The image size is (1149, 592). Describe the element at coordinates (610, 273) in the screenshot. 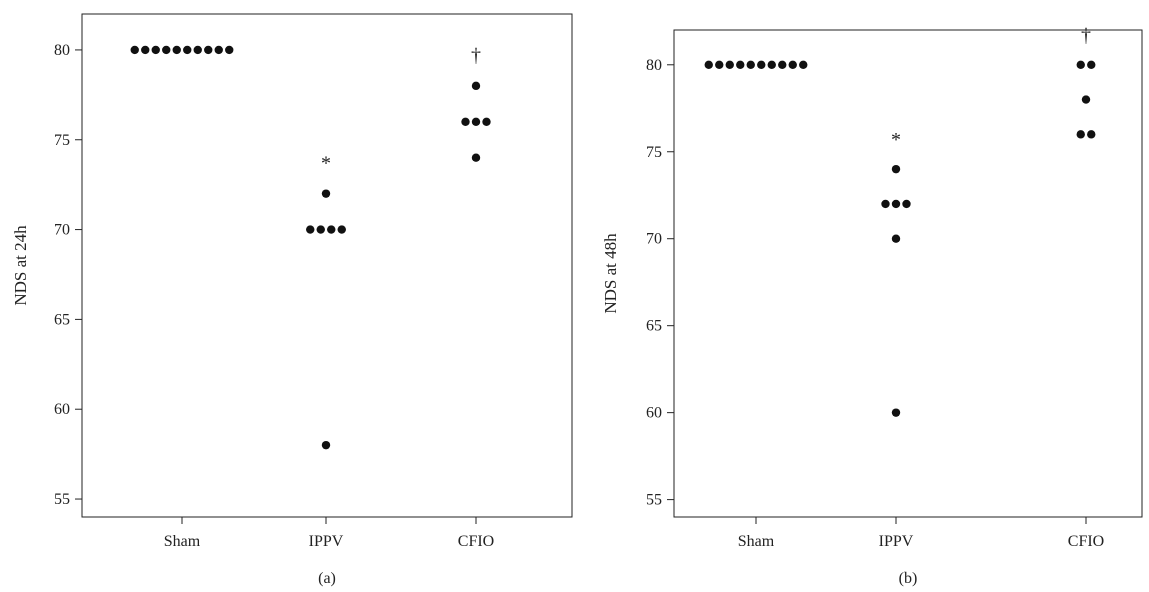

I see `y-axis-label: NDS at 48h` at that location.